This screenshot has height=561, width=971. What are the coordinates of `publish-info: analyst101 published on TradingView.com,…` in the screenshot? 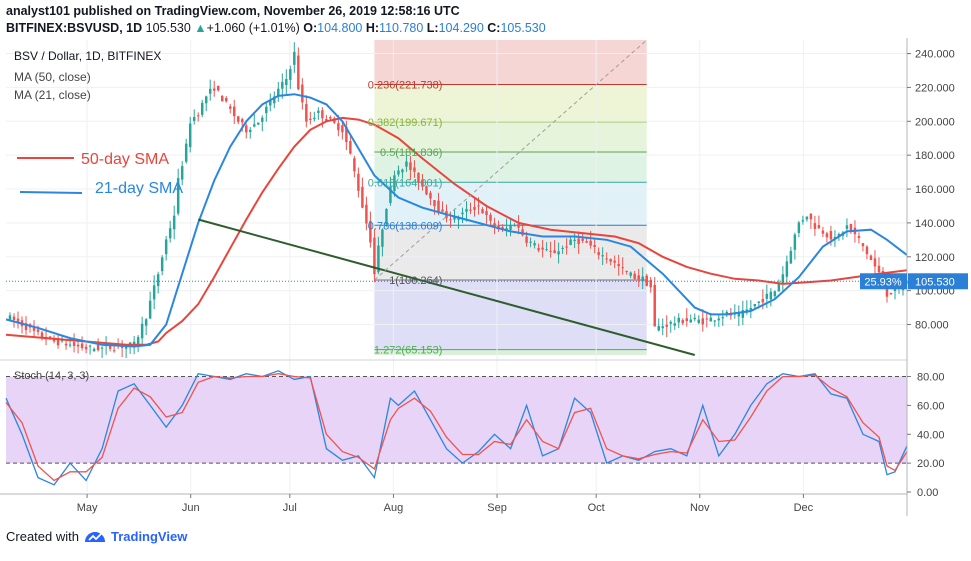 It's located at (276, 11).